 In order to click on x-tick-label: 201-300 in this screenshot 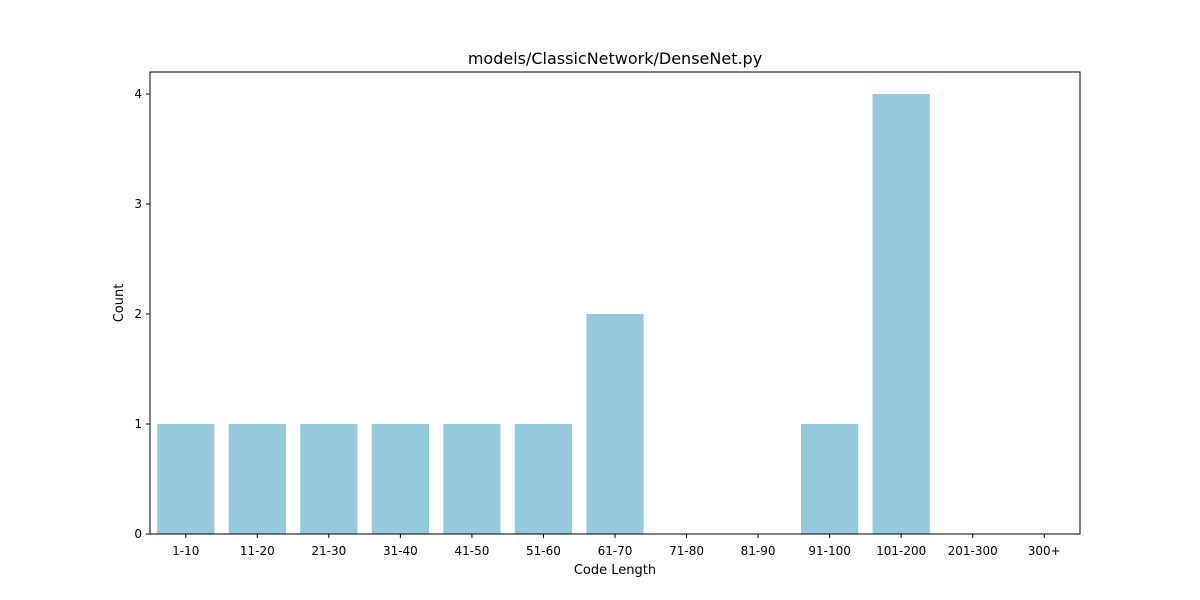, I will do `click(973, 551)`.